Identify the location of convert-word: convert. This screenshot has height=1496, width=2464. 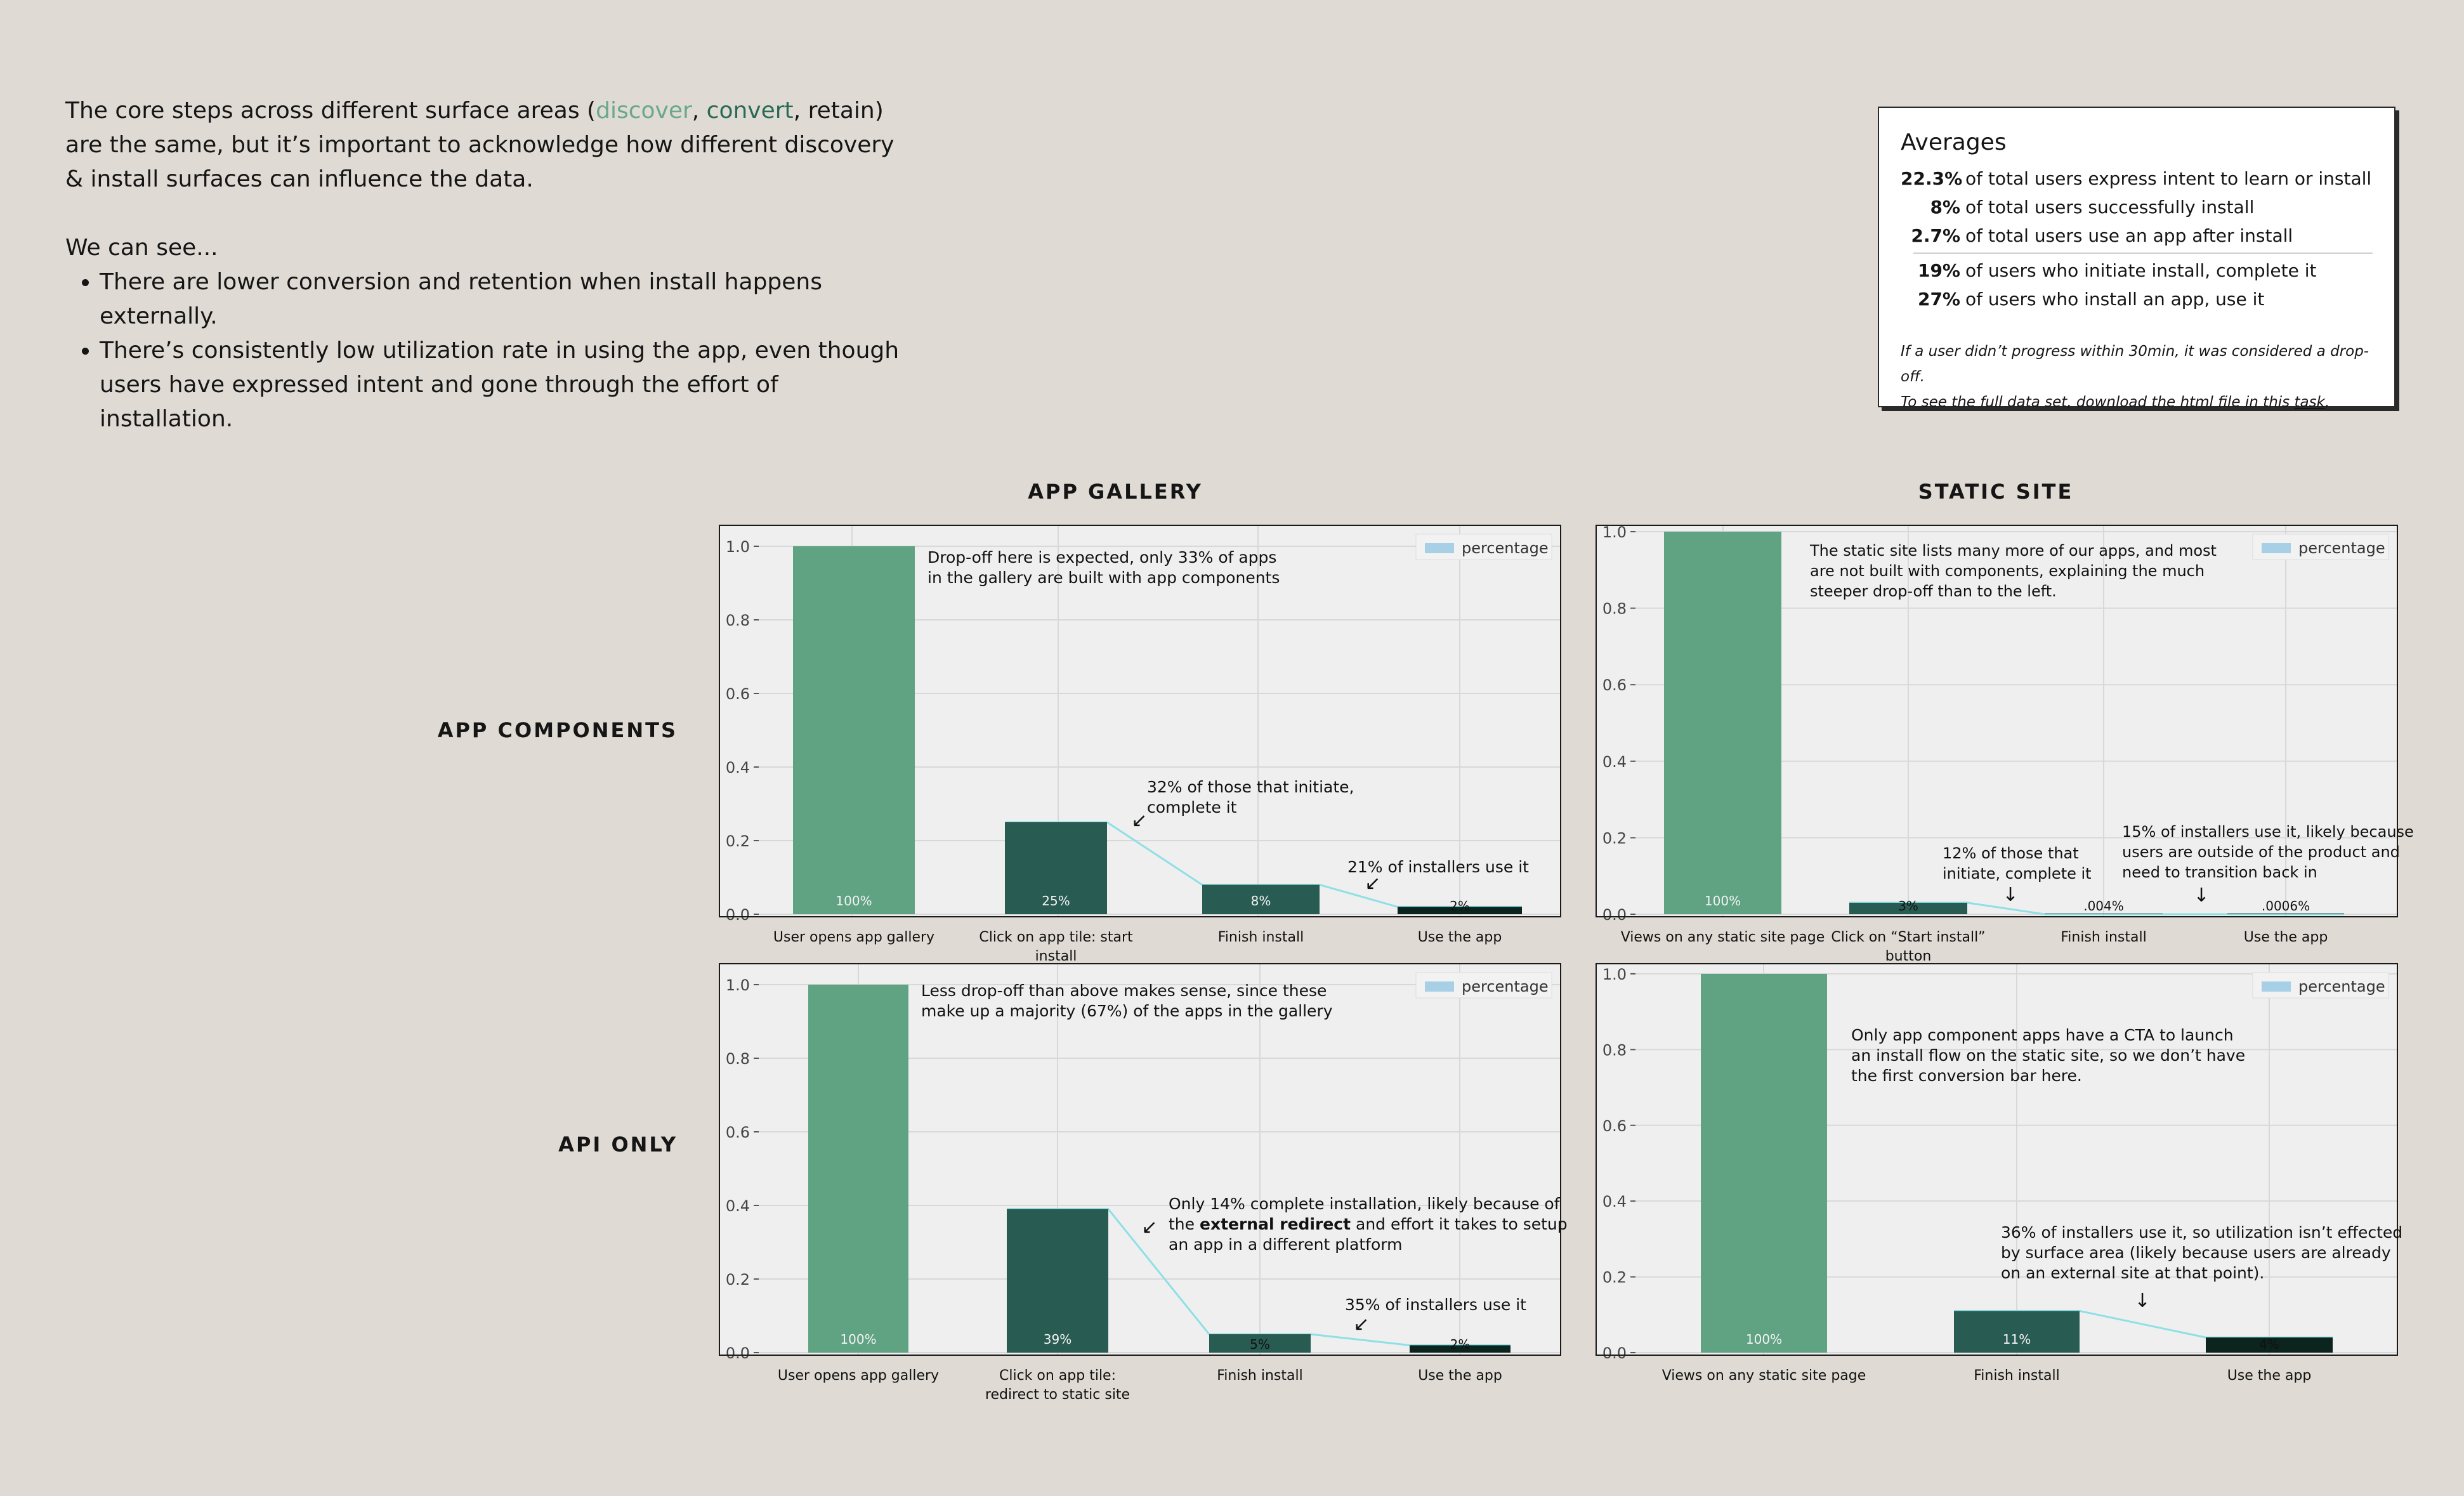
(750, 111).